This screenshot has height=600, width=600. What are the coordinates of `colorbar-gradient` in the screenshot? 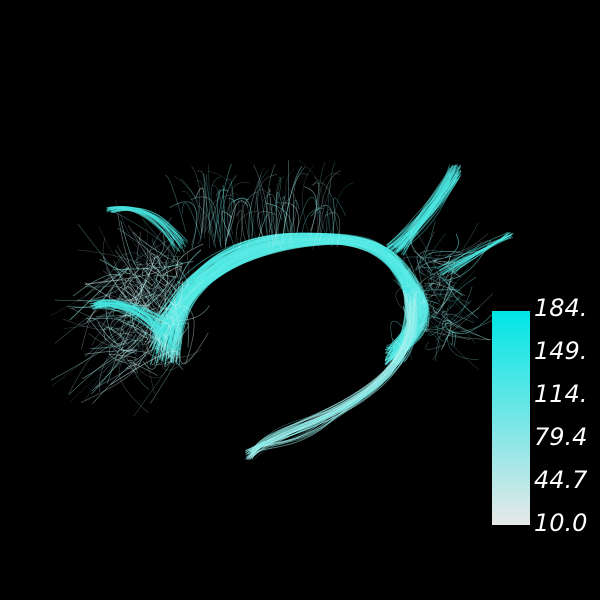 It's located at (511, 418).